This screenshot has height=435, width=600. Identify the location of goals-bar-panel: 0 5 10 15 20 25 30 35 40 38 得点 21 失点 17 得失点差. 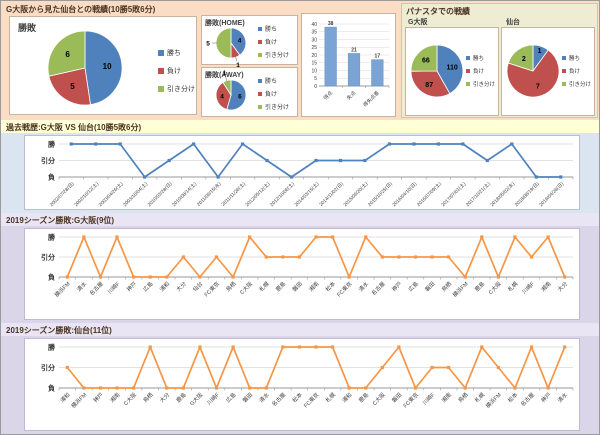
(348, 65).